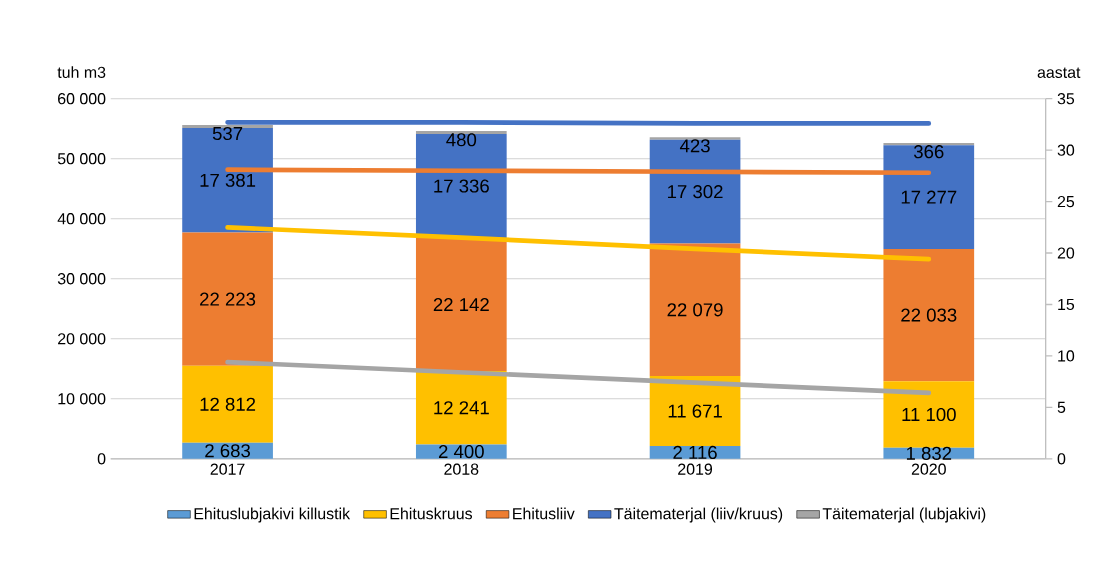 This screenshot has width=1103, height=576. I want to click on data-label: 17 277, so click(929, 197).